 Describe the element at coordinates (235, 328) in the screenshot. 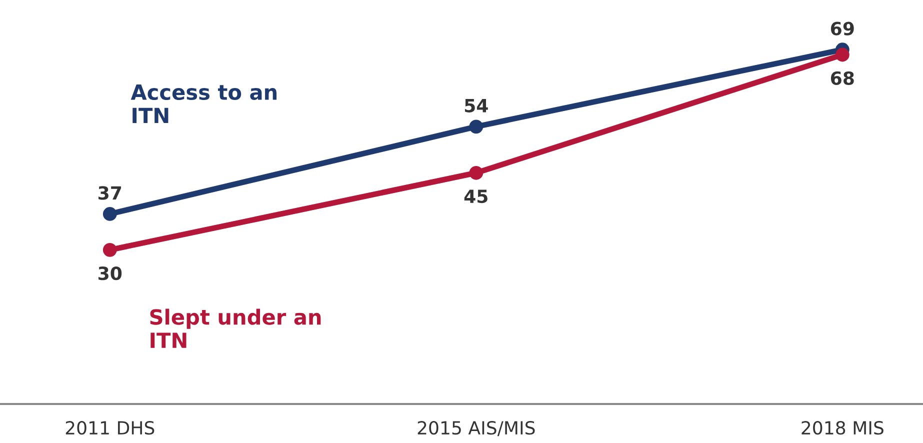

I see `text: Slept under an ITN` at that location.